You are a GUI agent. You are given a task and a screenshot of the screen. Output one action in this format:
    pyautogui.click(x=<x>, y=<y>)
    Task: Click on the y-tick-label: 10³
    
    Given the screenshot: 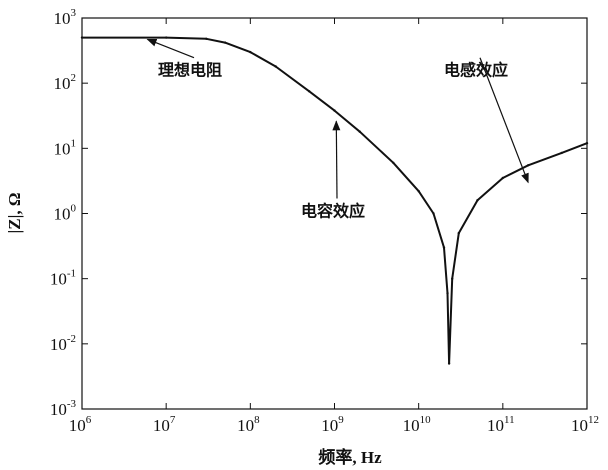 What is the action you would take?
    pyautogui.click(x=65, y=17)
    